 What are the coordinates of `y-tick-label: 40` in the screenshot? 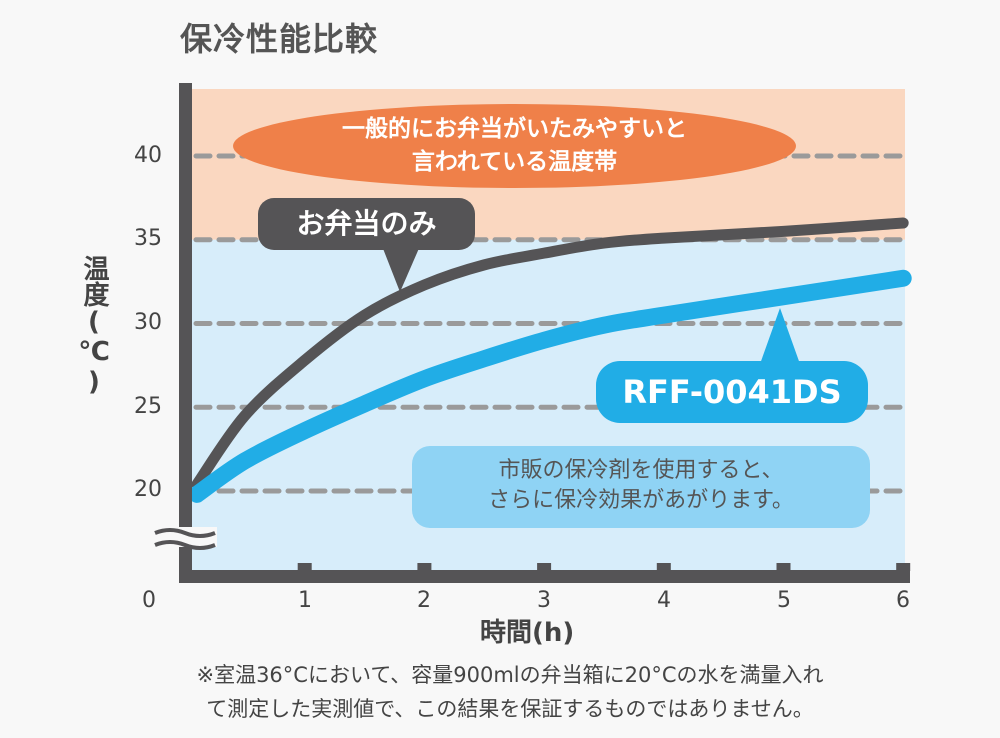 It's located at (148, 155).